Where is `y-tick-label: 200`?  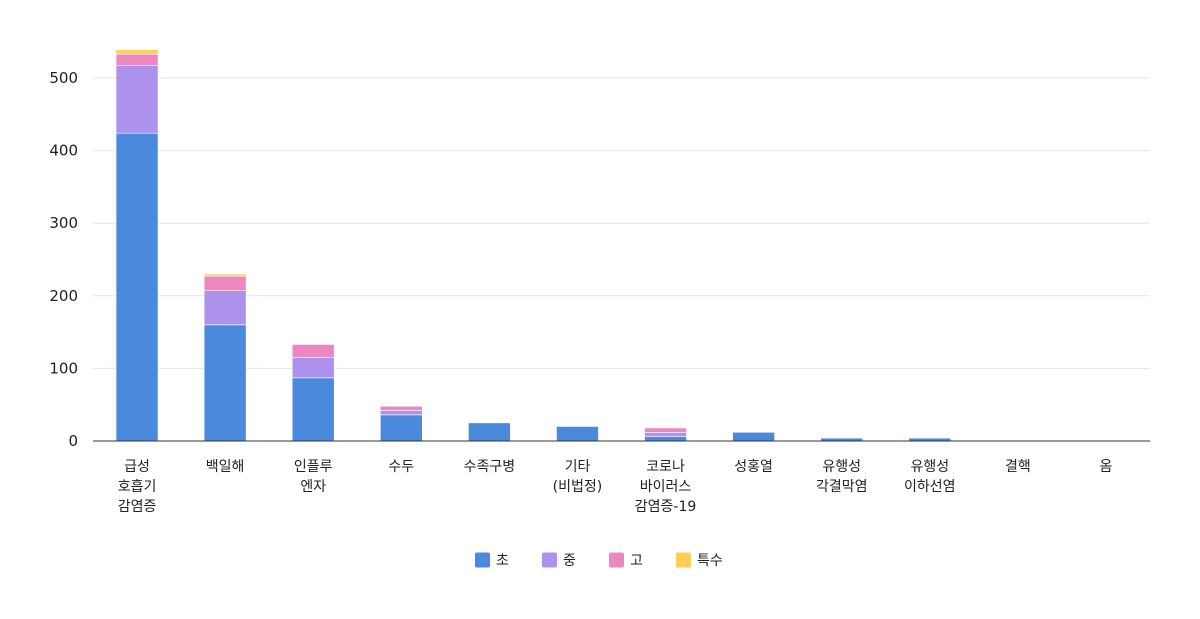
y-tick-label: 200 is located at coordinates (63, 296).